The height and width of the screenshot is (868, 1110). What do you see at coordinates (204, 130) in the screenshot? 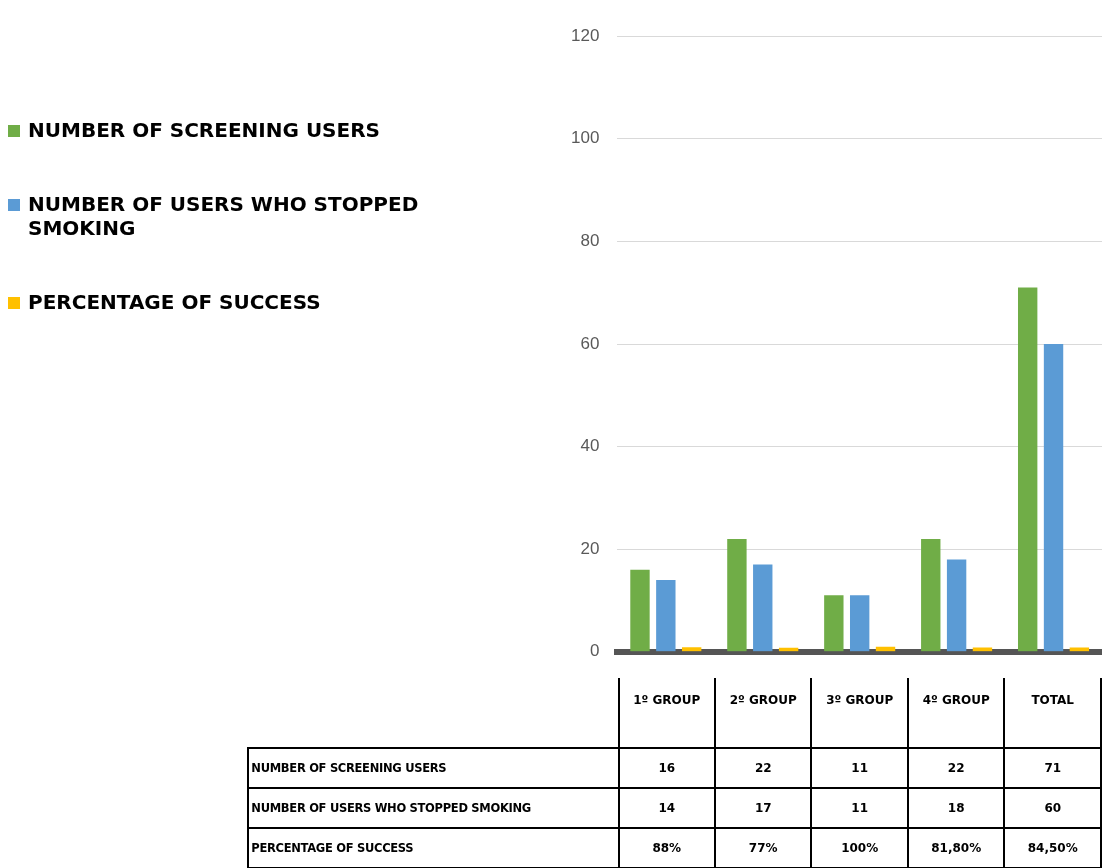
I see `legend-label: NUMBER OF SCREENING USERS` at bounding box center [204, 130].